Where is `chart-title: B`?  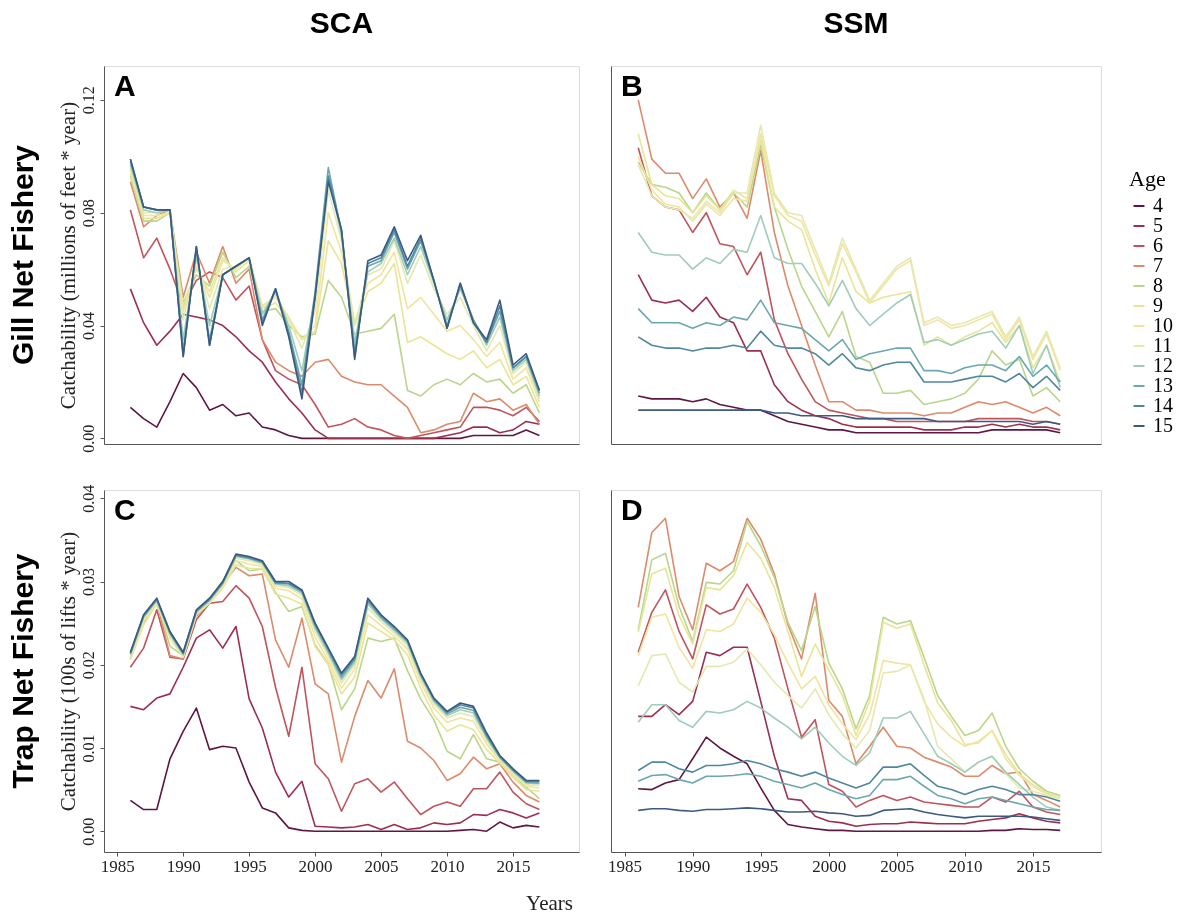
chart-title: B is located at coordinates (632, 85).